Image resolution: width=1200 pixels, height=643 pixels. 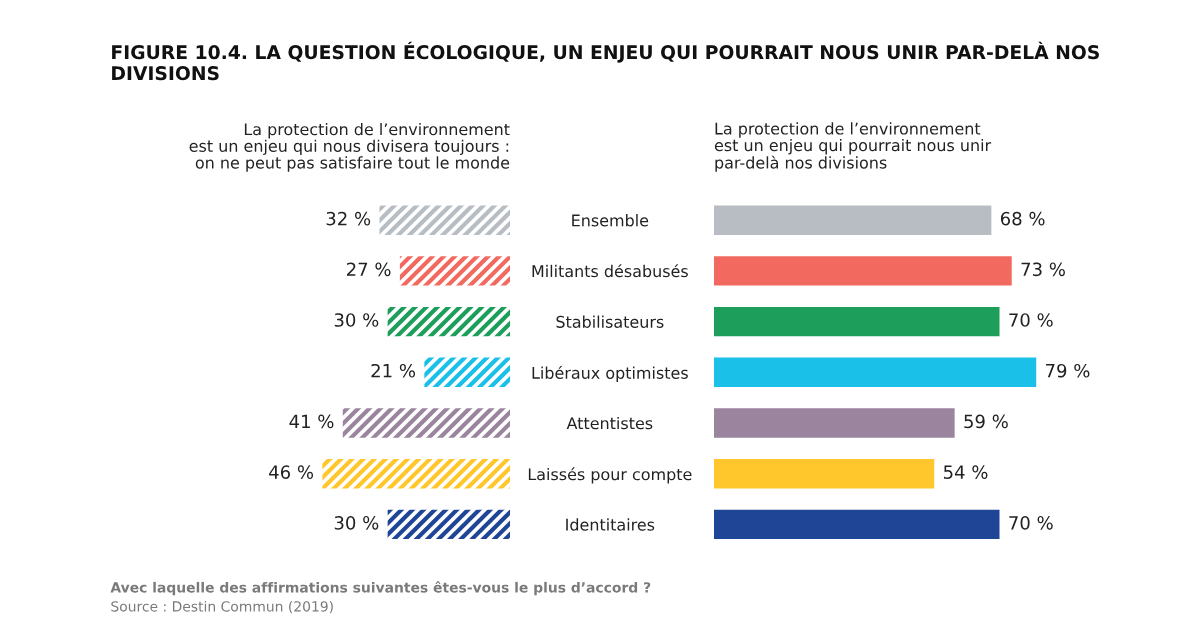 What do you see at coordinates (1068, 370) in the screenshot?
I see `data-label: 79 %` at bounding box center [1068, 370].